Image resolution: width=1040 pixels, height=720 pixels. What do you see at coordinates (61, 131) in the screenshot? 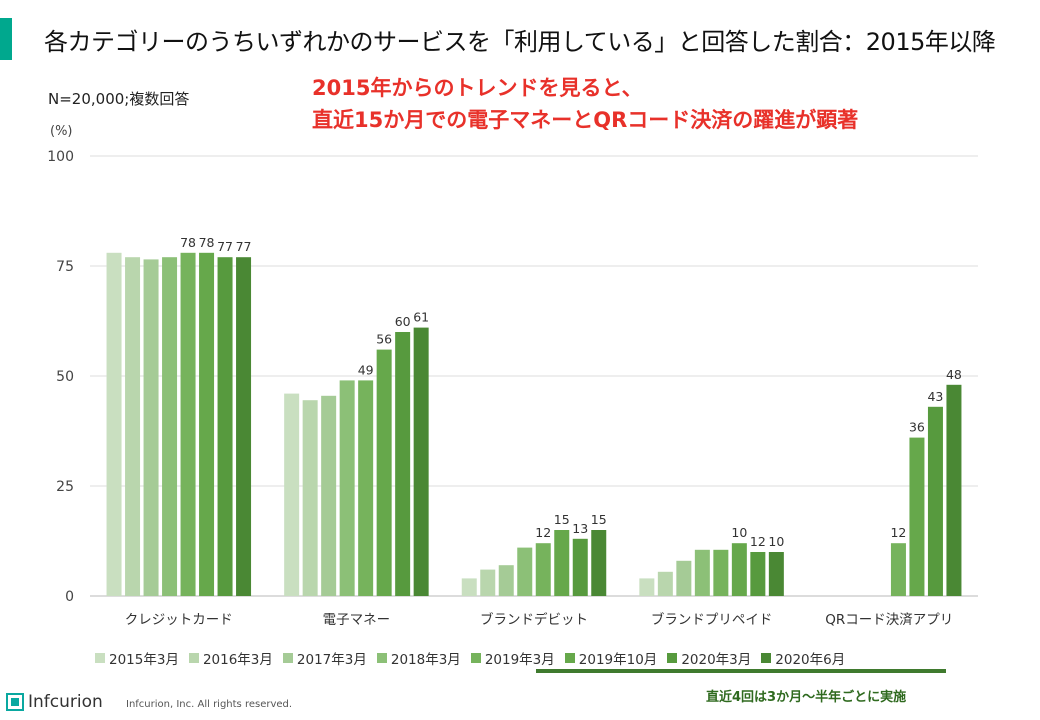
I see `y-axis-unit-label: (%)` at bounding box center [61, 131].